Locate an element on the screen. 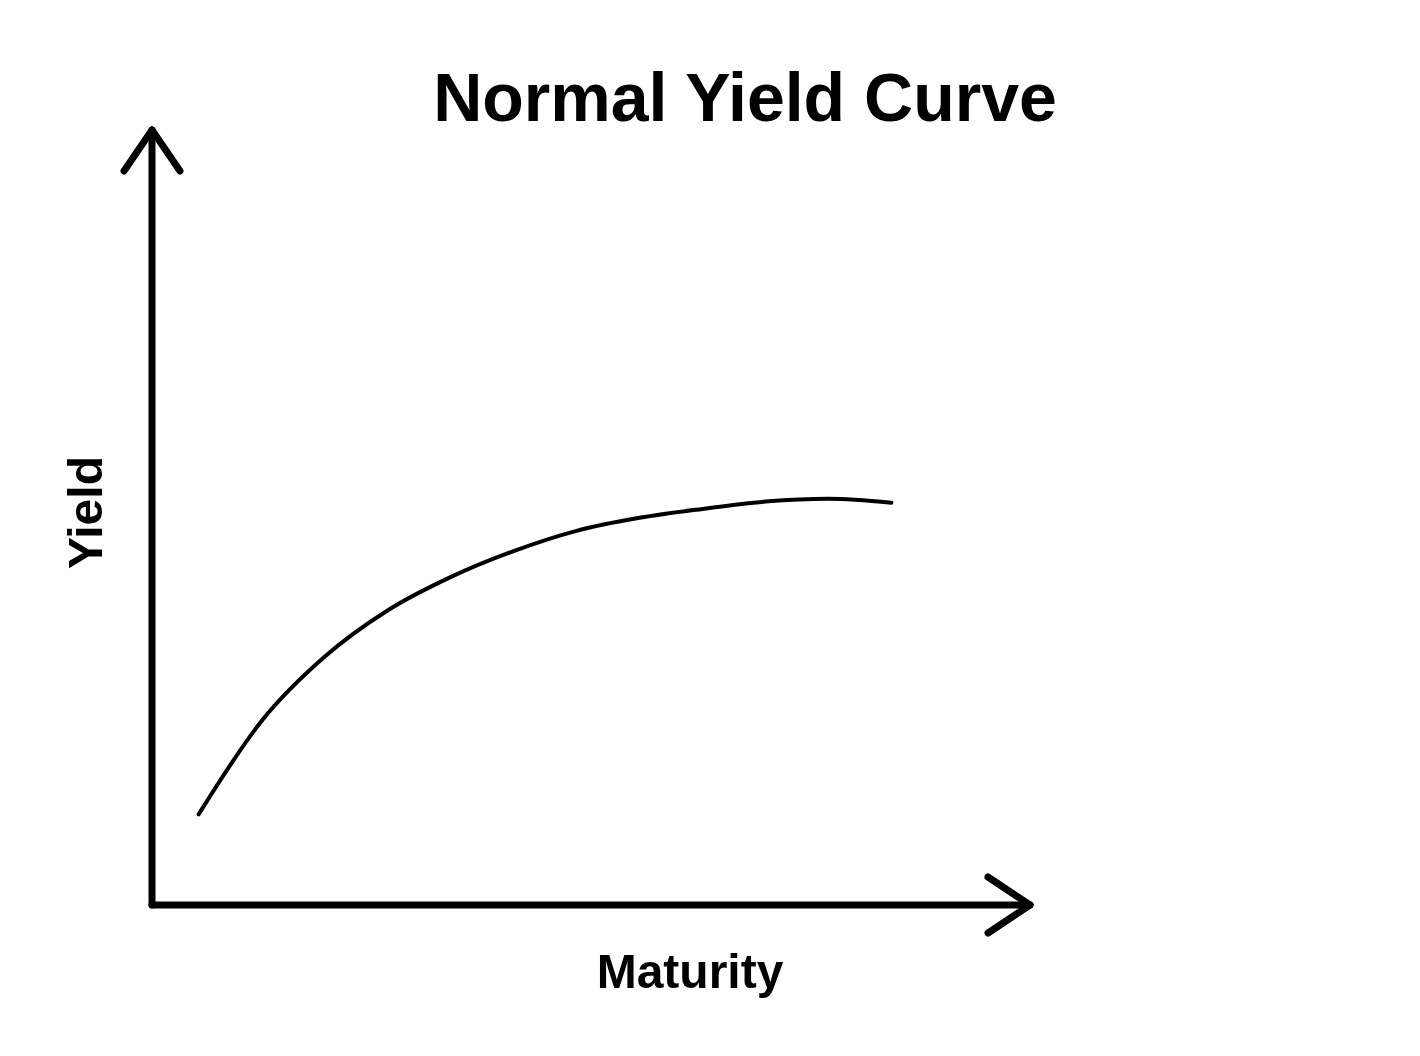 This screenshot has width=1420, height=1056. x-axis-title: Maturity is located at coordinates (690, 971).